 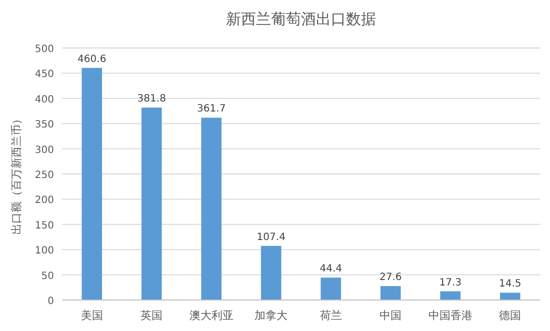 What do you see at coordinates (92, 59) in the screenshot?
I see `data-label: 460.6` at bounding box center [92, 59].